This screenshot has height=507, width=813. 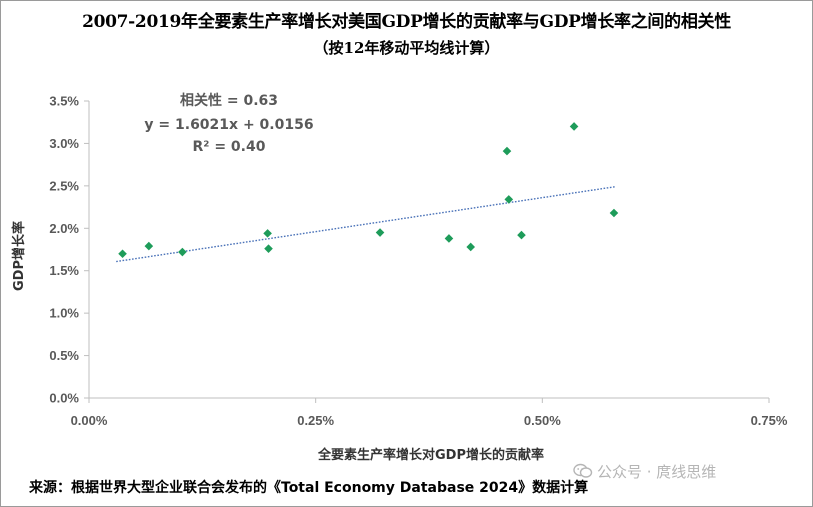 I want to click on x-tick-label: 0.75%, so click(x=769, y=420).